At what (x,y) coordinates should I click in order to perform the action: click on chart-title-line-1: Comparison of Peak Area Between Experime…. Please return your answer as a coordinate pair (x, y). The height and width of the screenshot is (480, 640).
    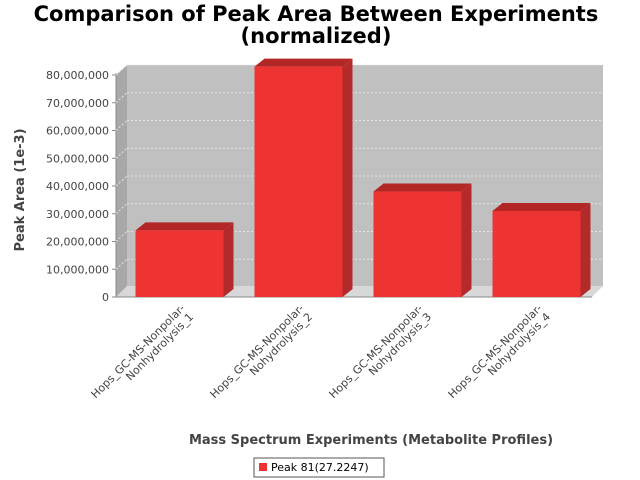
    Looking at the image, I should click on (316, 14).